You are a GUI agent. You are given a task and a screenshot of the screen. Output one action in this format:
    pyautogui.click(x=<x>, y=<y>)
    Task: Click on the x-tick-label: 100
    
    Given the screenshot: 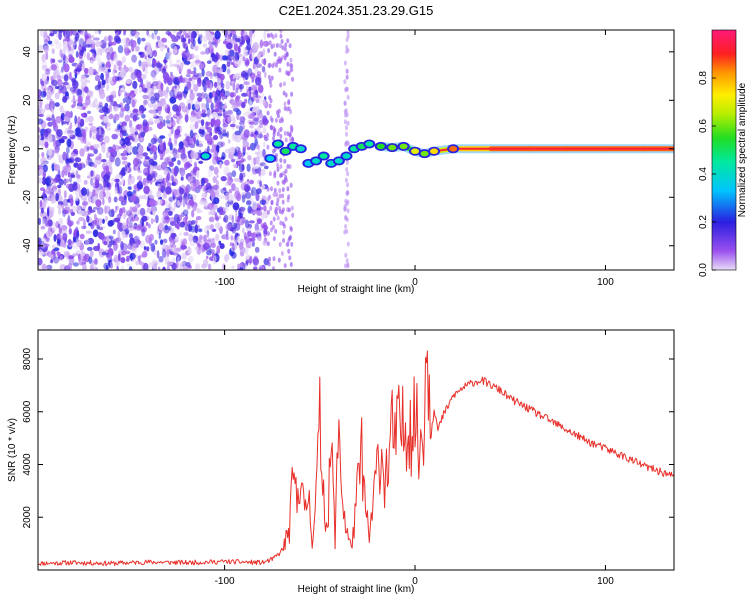 What is the action you would take?
    pyautogui.click(x=605, y=282)
    